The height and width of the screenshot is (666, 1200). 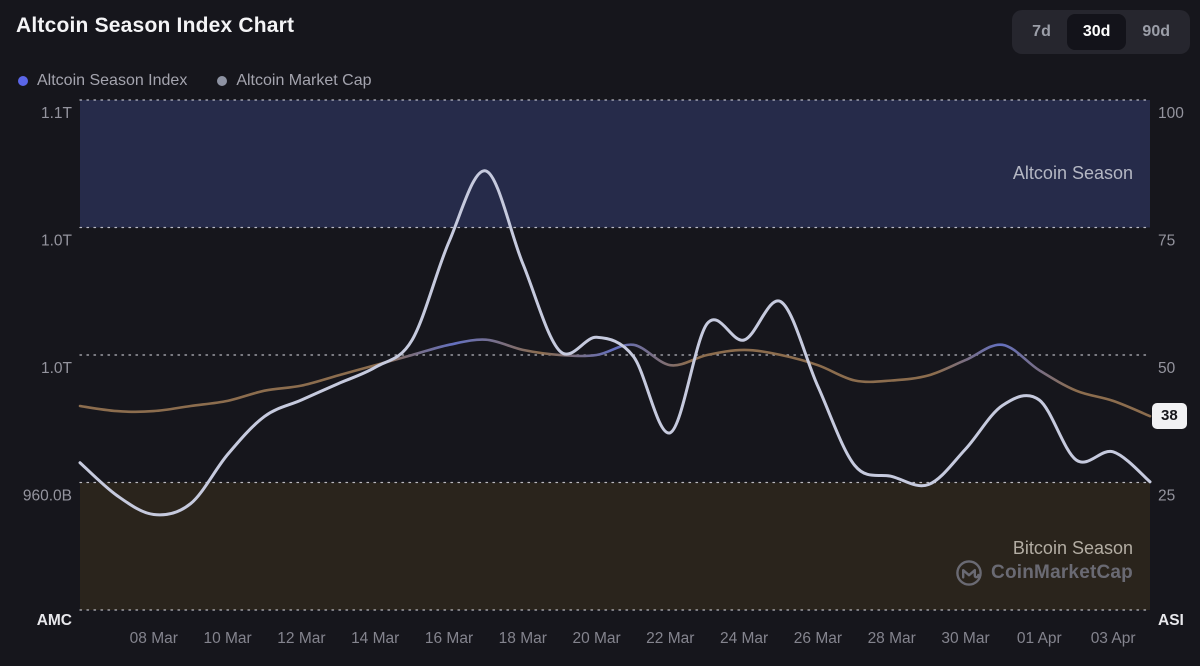 What do you see at coordinates (222, 81) in the screenshot?
I see `legend-dot-gray-icon` at bounding box center [222, 81].